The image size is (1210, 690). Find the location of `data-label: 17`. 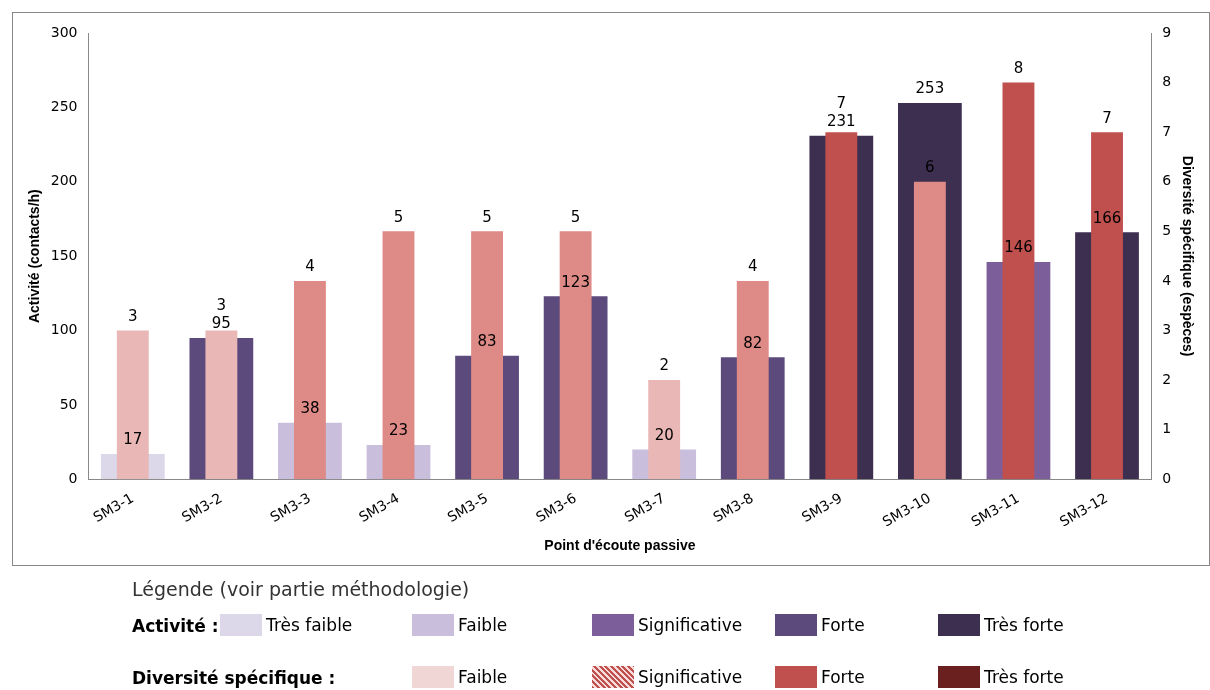

data-label: 17 is located at coordinates (133, 439).